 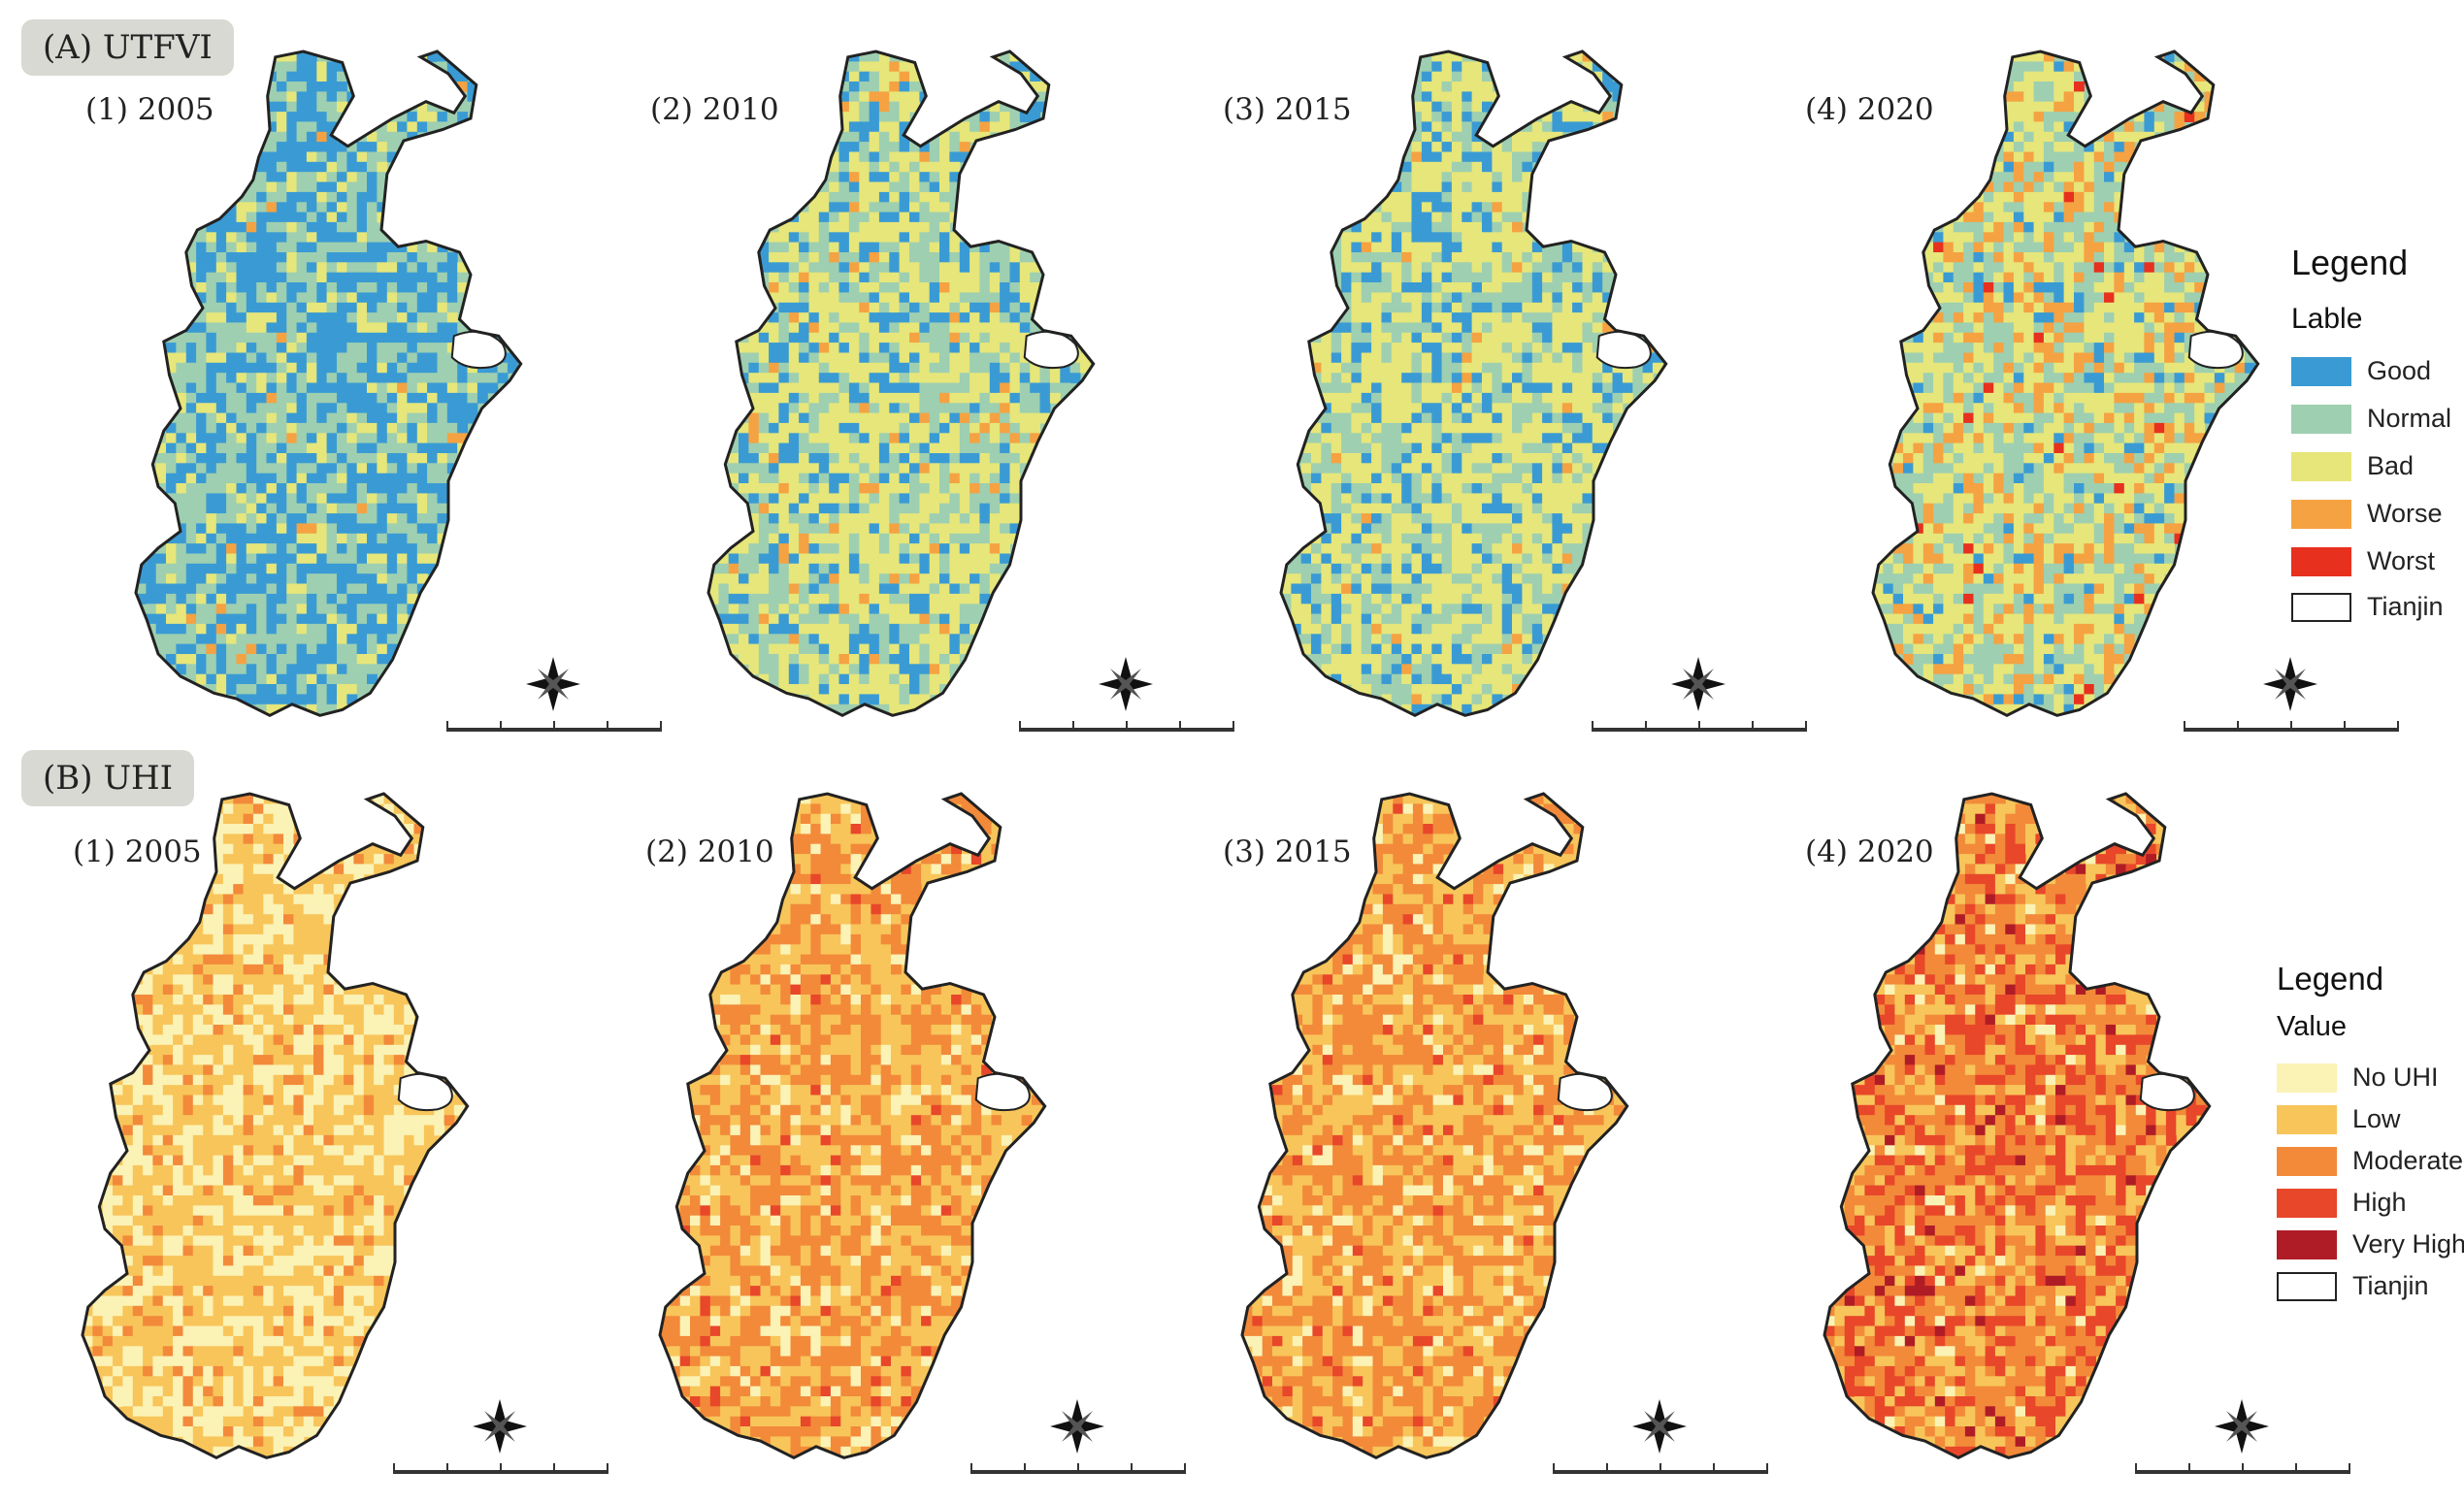 What do you see at coordinates (2405, 513) in the screenshot?
I see `legend-label: Worse` at bounding box center [2405, 513].